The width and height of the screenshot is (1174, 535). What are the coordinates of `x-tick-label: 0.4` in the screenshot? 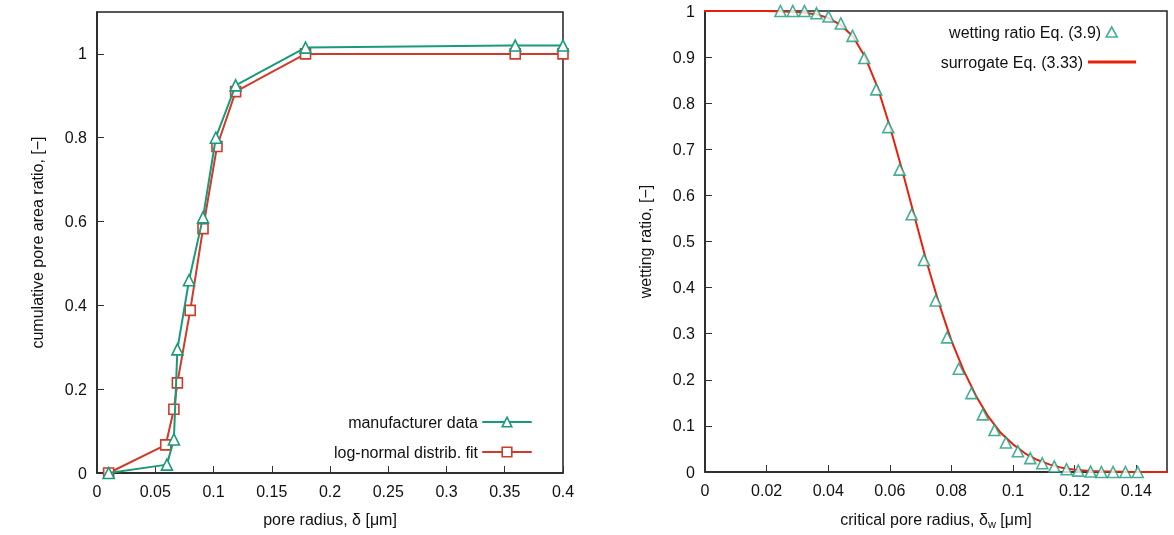 It's located at (563, 491).